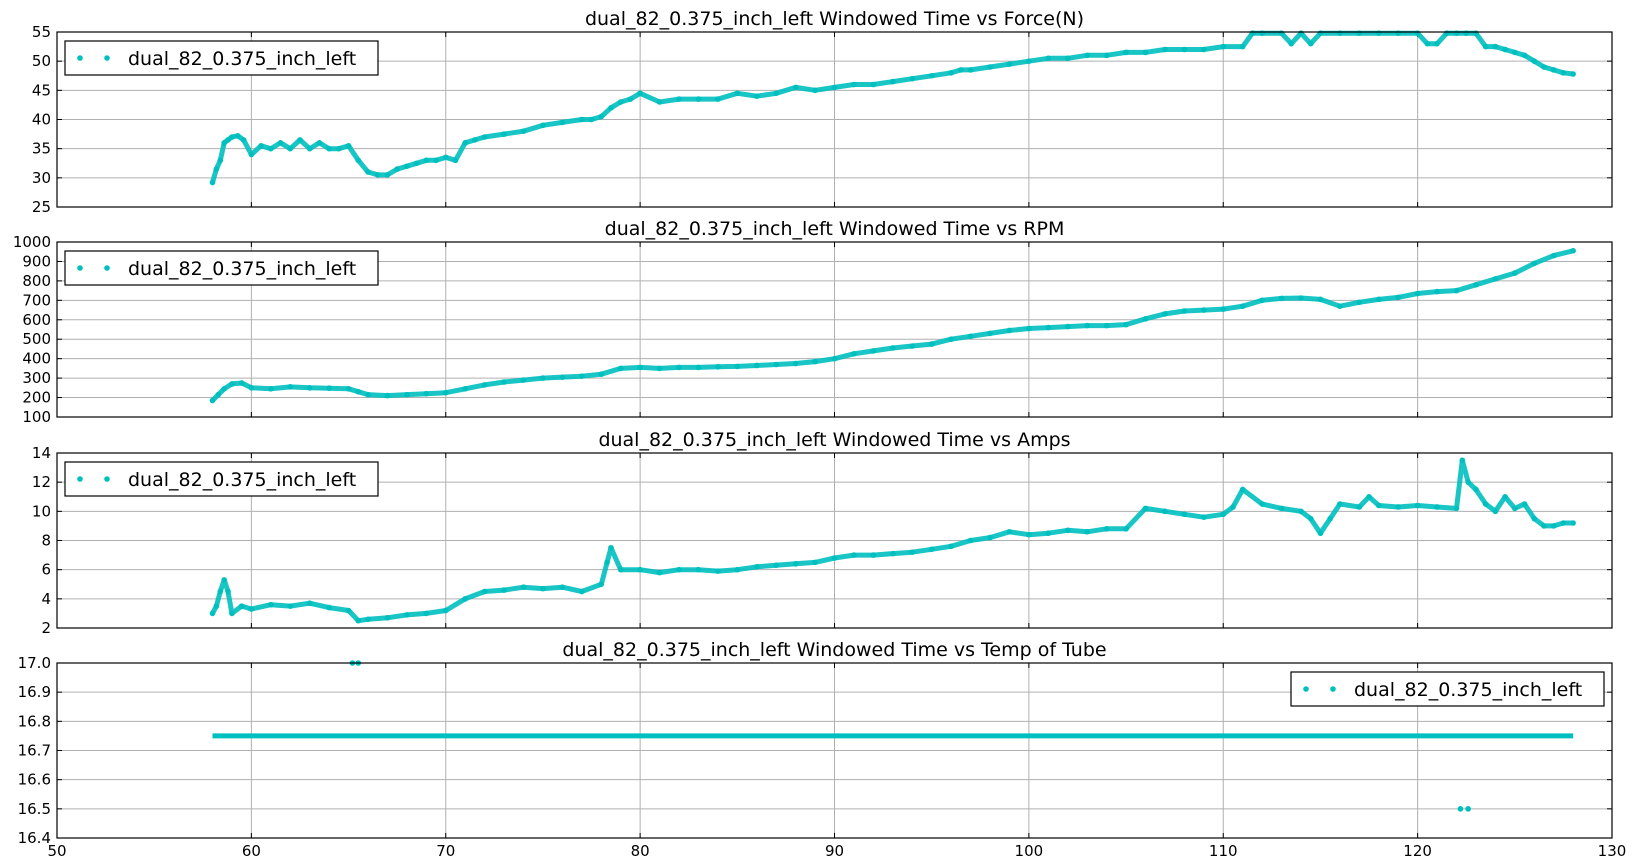 The height and width of the screenshot is (865, 1633). What do you see at coordinates (445, 851) in the screenshot?
I see `x-tick-label: 70` at bounding box center [445, 851].